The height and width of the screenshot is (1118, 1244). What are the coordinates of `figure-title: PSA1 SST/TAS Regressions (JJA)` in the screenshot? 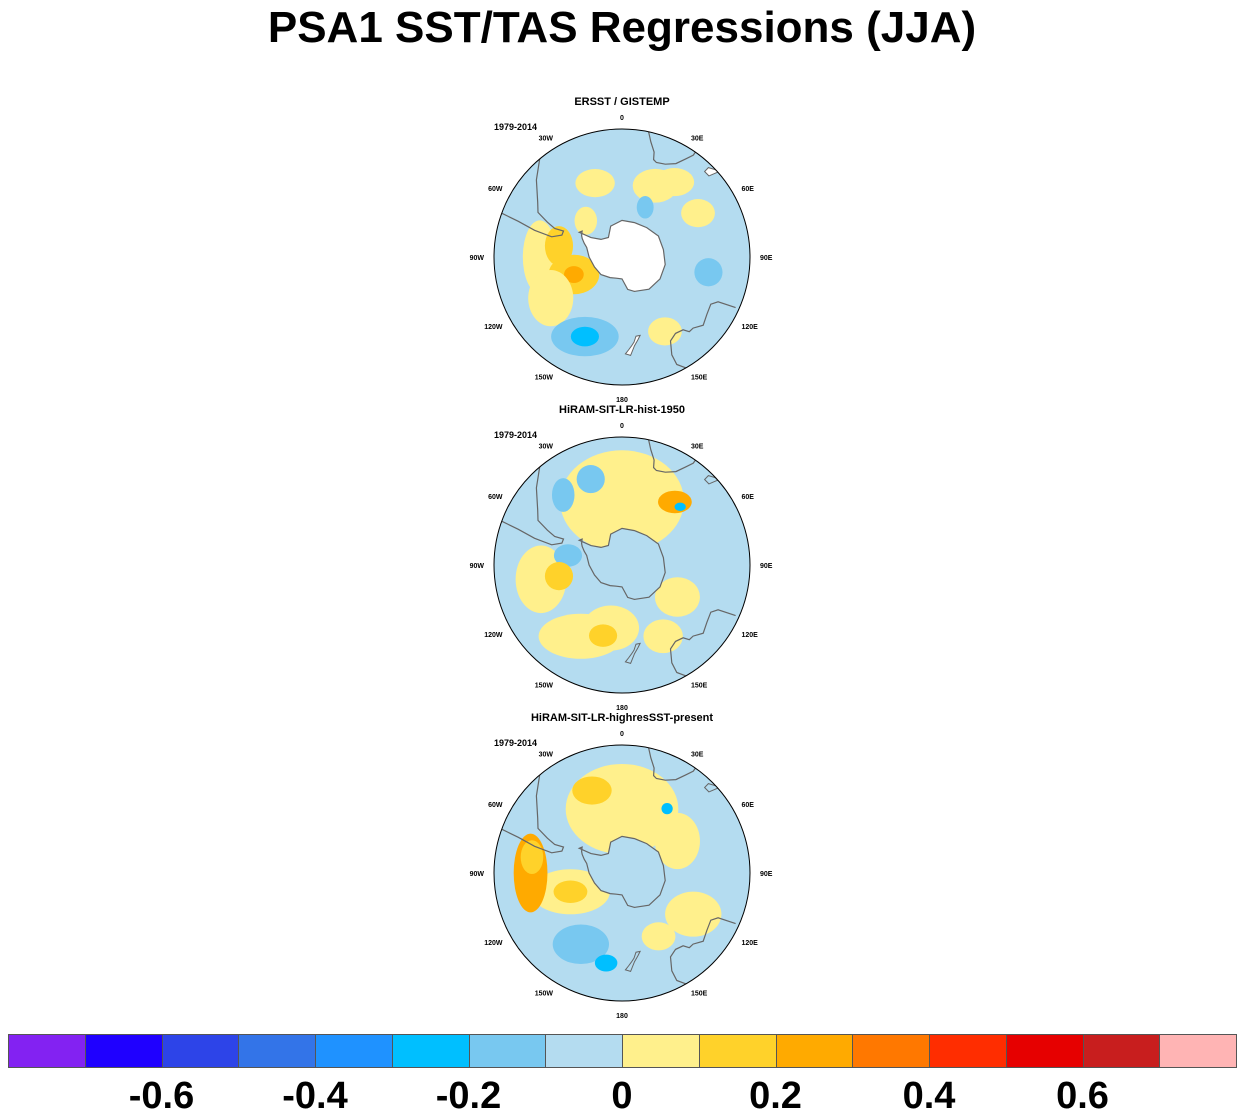 It's located at (622, 27).